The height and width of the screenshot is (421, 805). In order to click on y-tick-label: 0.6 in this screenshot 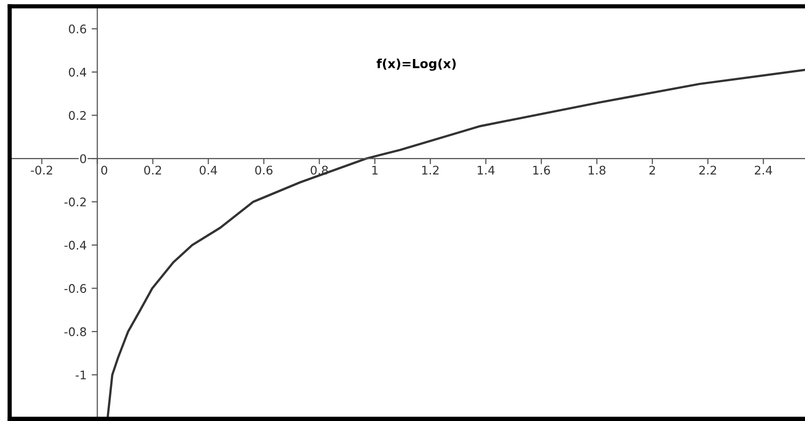, I will do `click(77, 29)`.